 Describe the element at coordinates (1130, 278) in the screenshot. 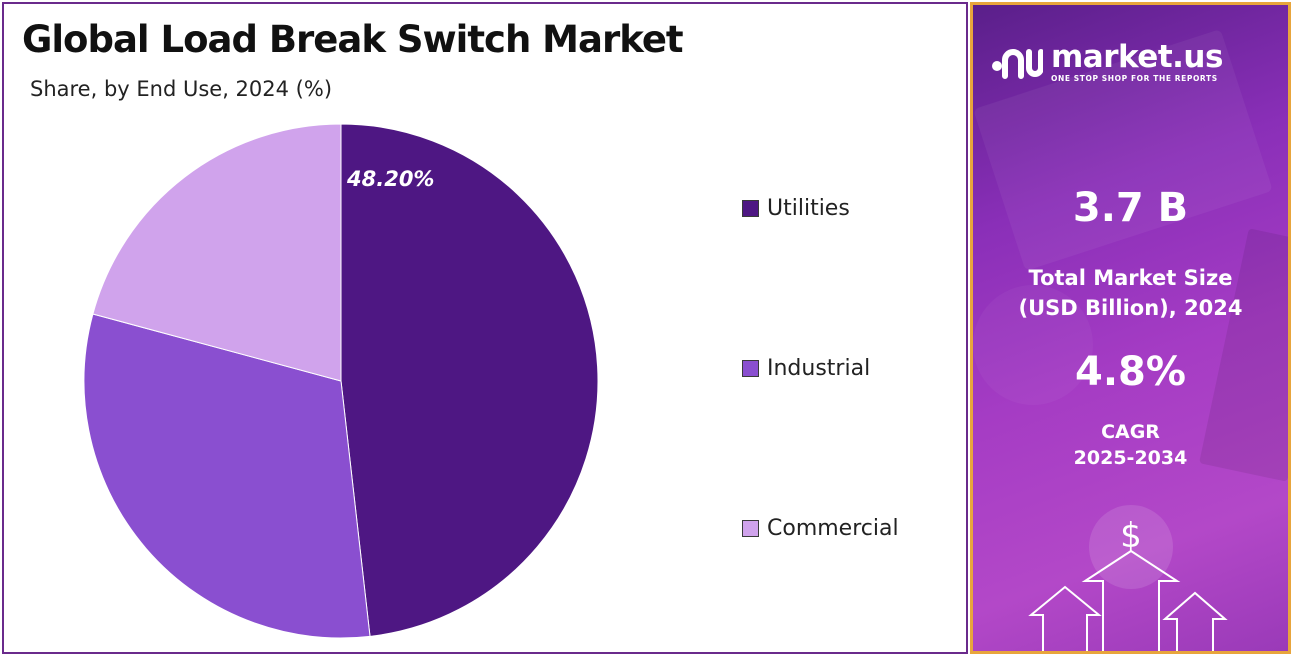

I see `market-size-label-line1: Total Market Size` at that location.